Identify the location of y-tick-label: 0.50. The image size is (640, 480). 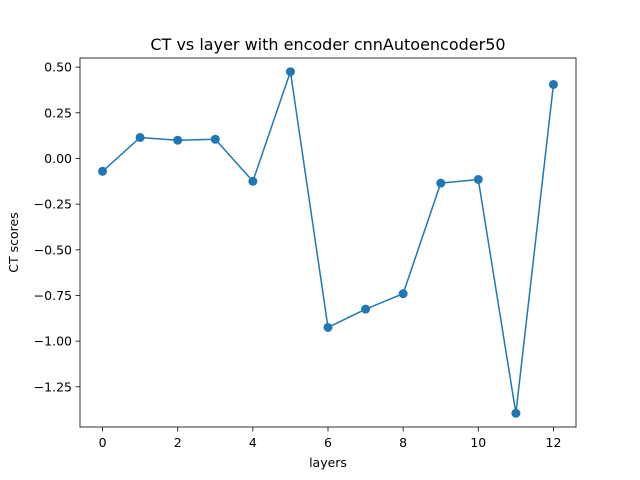
(58, 67).